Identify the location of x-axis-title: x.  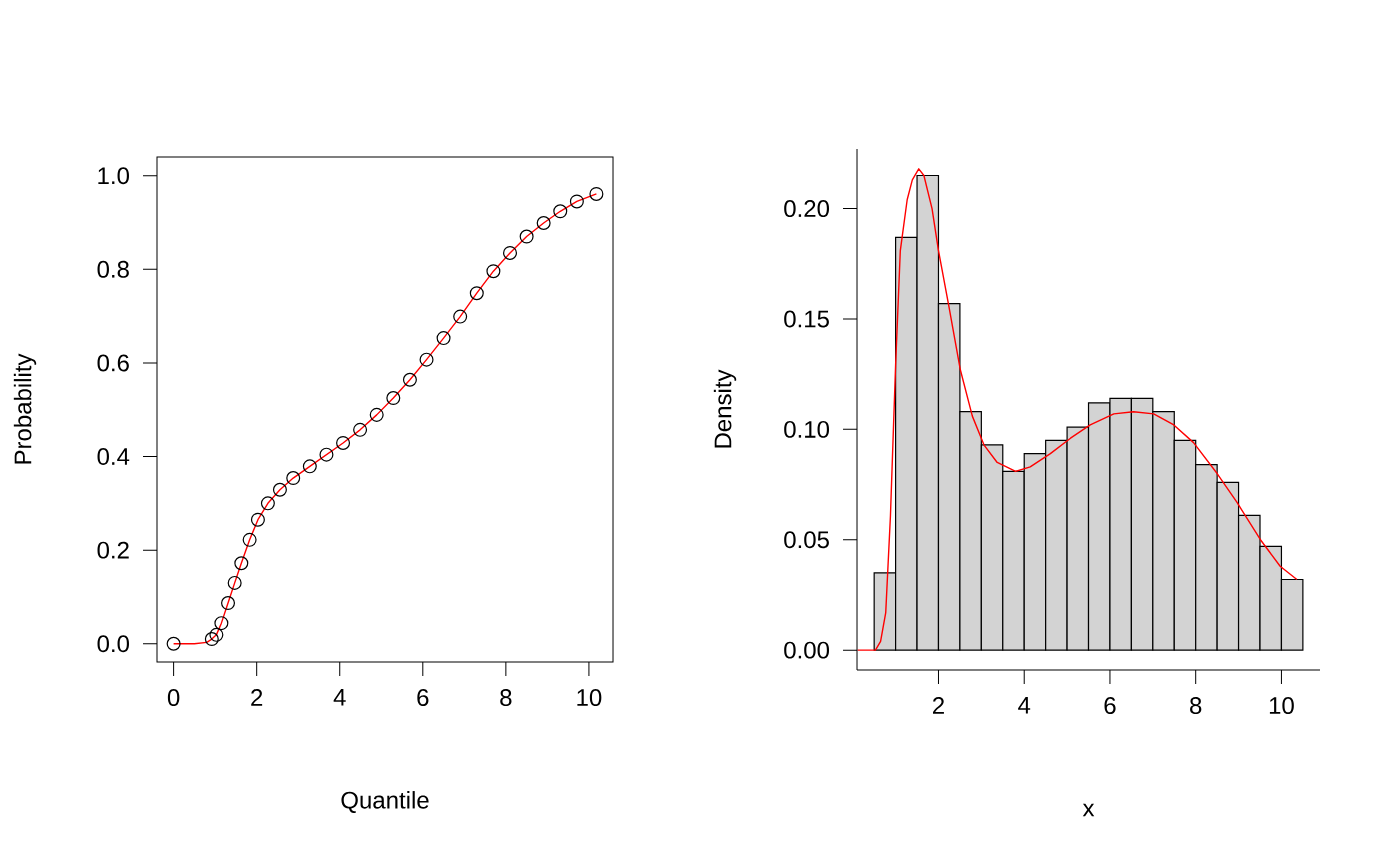
(1088, 810).